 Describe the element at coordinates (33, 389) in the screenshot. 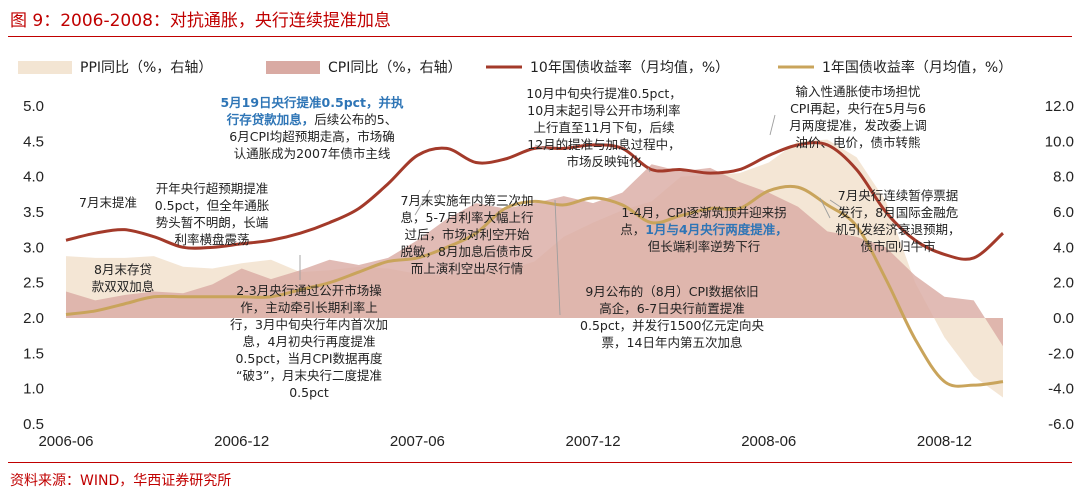

I see `y-left-tick-label: 1.0` at that location.